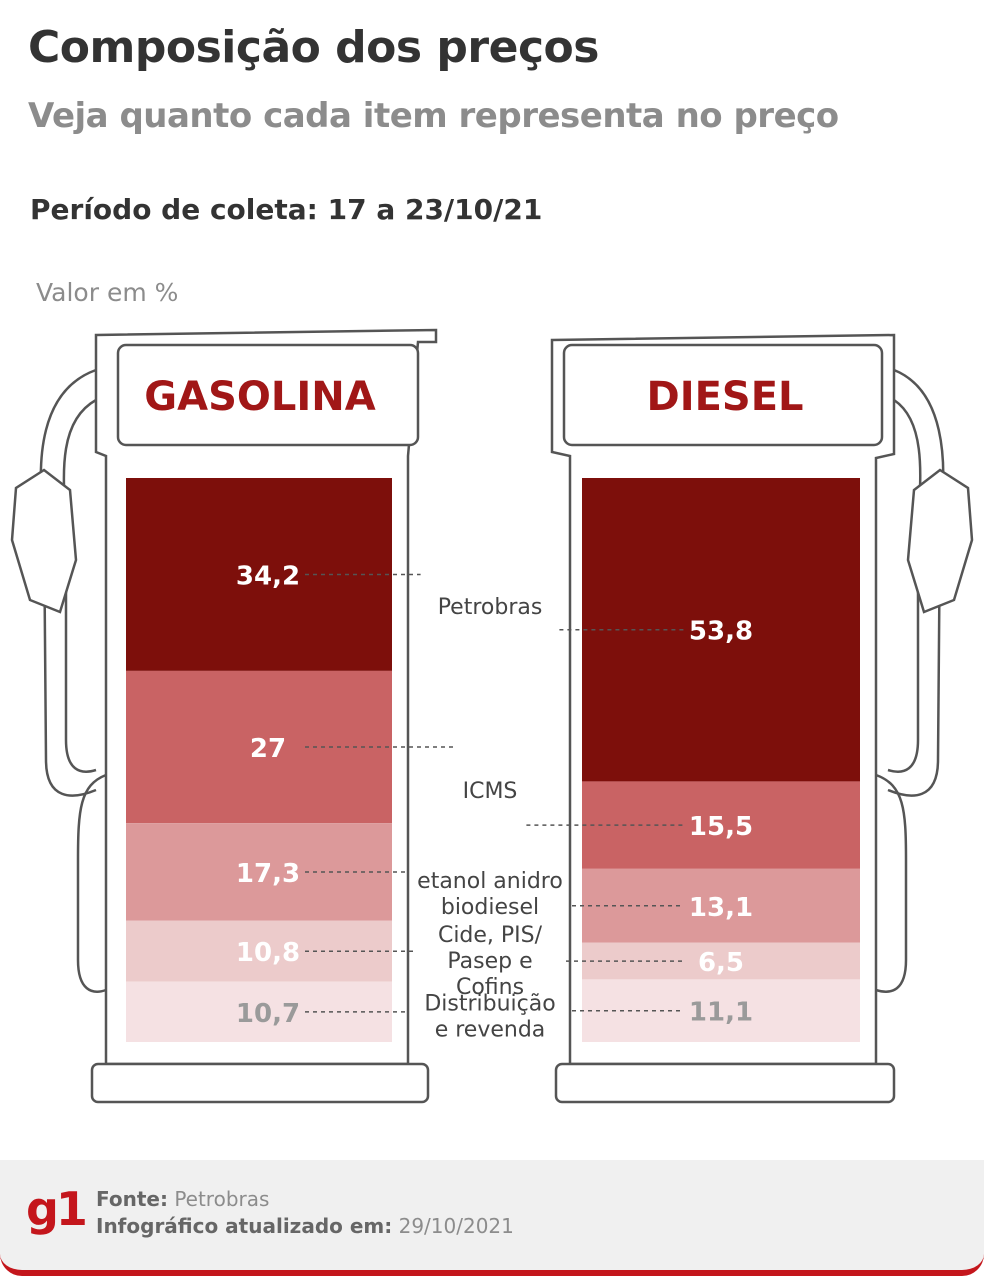  Describe the element at coordinates (132, 1199) in the screenshot. I see `source-label: Fonte:` at that location.